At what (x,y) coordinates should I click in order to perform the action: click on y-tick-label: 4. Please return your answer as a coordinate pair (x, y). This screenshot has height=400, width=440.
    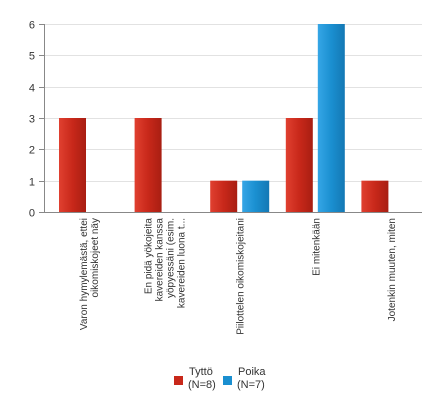
    Looking at the image, I should click on (32, 89).